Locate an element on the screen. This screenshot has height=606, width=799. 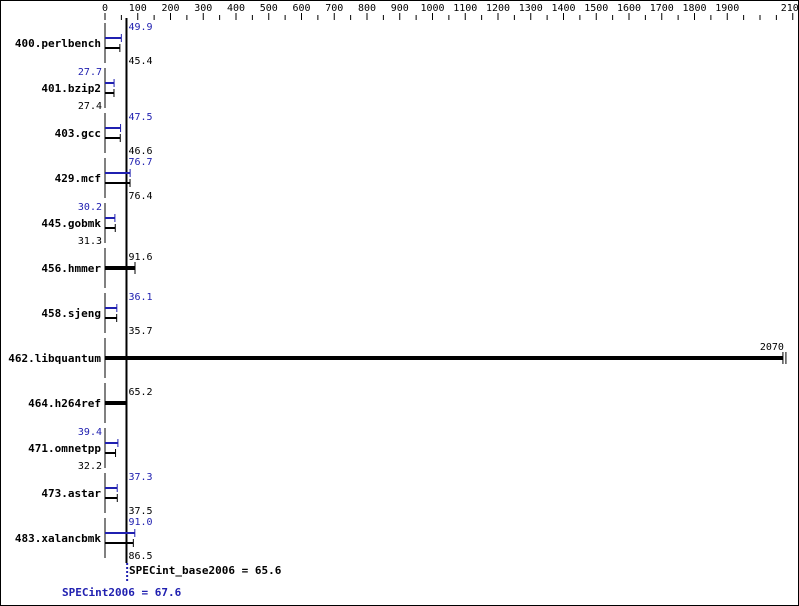
peak-value-label: 76.7 is located at coordinates (140, 162).